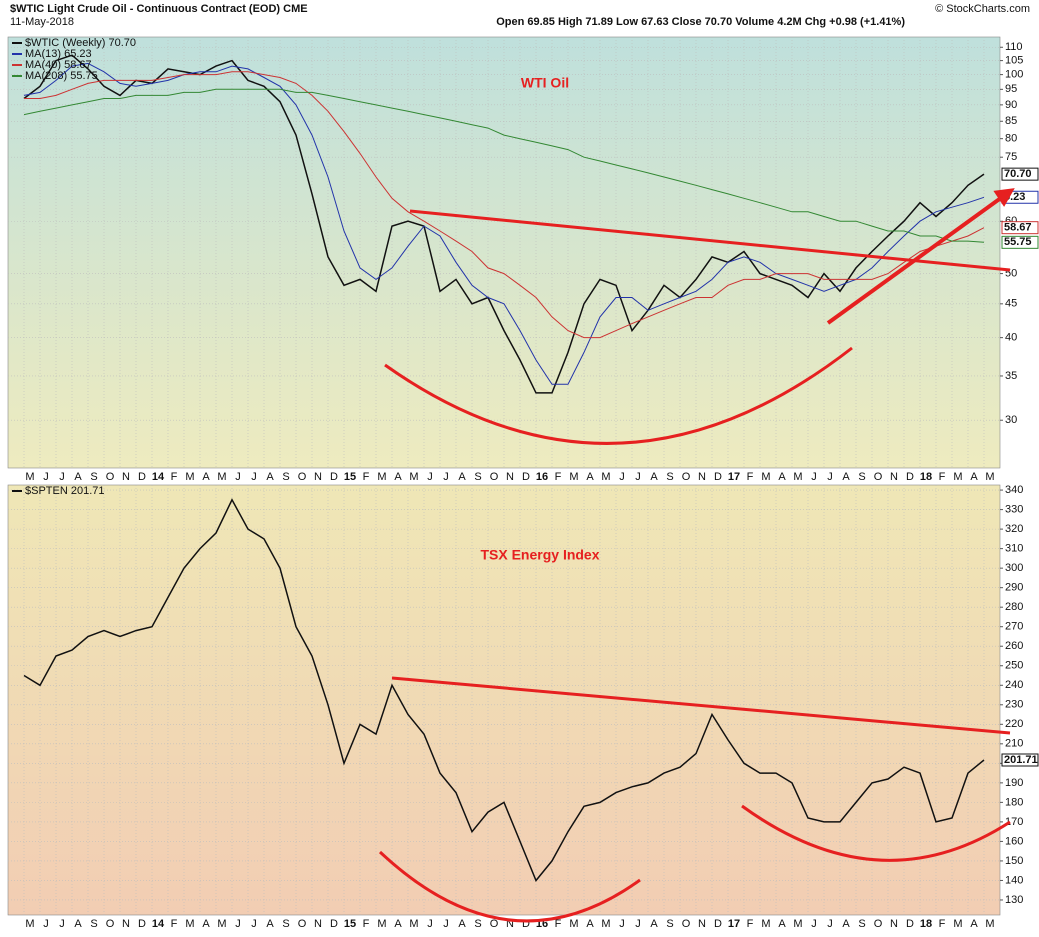 The height and width of the screenshot is (937, 1039). What do you see at coordinates (1014, 490) in the screenshot?
I see `y-tick-label: 340` at bounding box center [1014, 490].